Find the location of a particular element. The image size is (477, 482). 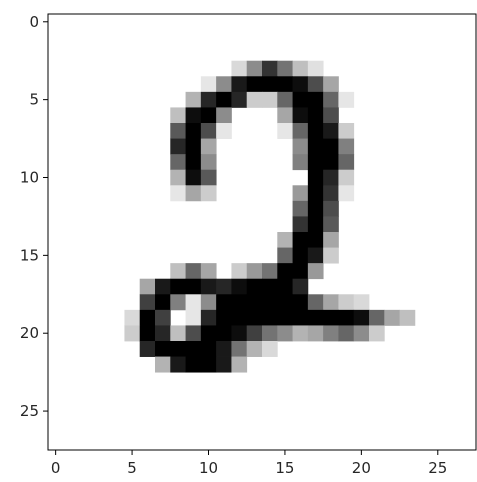

y-tick-label: 5 is located at coordinates (34, 100).